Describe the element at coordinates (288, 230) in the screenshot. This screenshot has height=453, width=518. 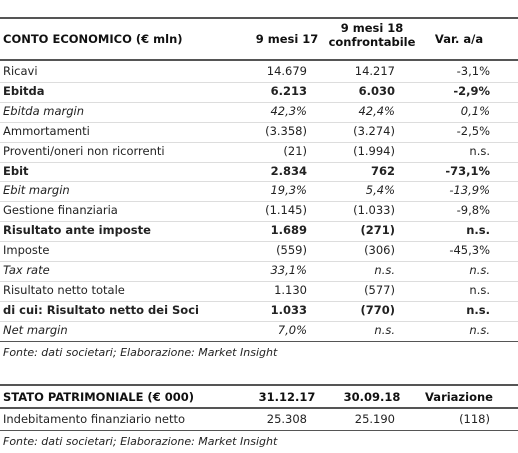
I see `cell: 1.689` at that location.